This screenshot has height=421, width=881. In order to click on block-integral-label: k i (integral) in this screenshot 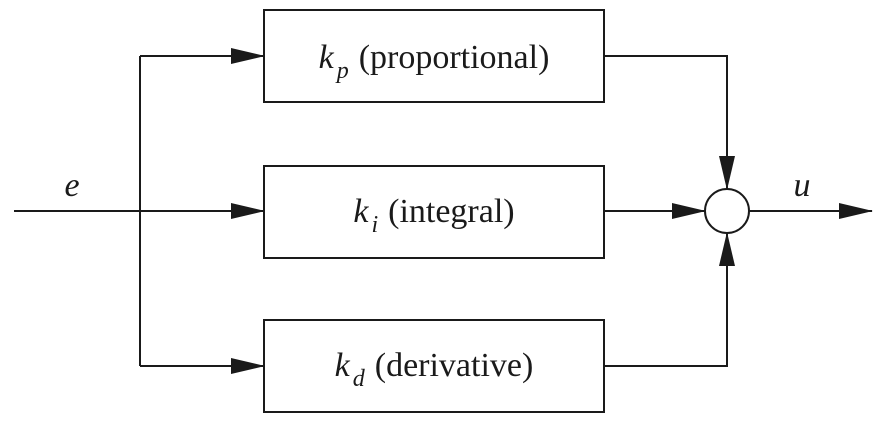, I will do `click(433, 215)`.